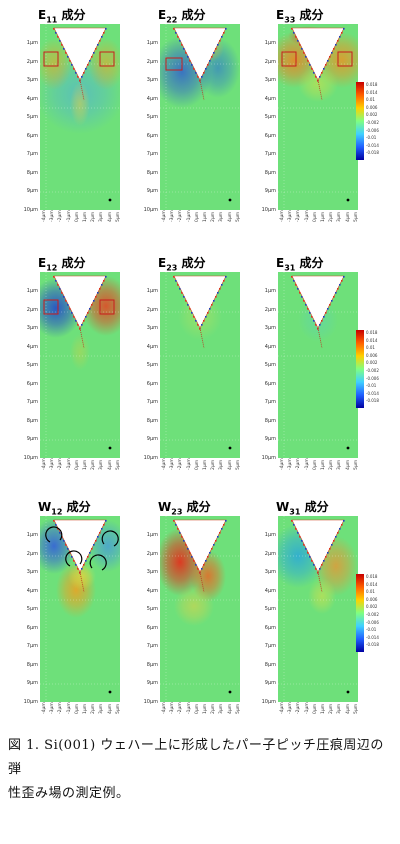 This screenshot has width=400, height=844. Describe the element at coordinates (318, 117) in the screenshot. I see `strain-map-e33` at that location.